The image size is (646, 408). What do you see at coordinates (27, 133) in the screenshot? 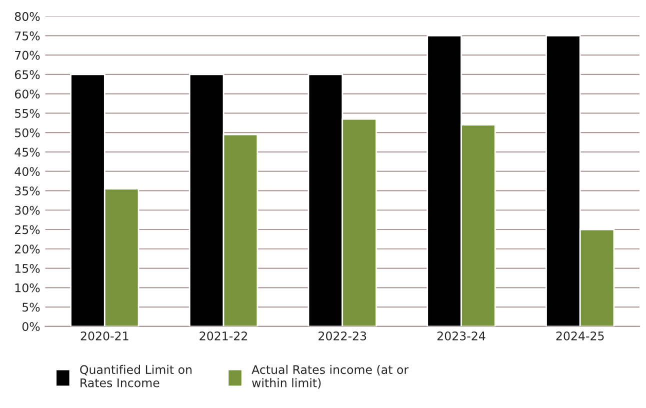
I see `y-tick-label: 50%` at bounding box center [27, 133].